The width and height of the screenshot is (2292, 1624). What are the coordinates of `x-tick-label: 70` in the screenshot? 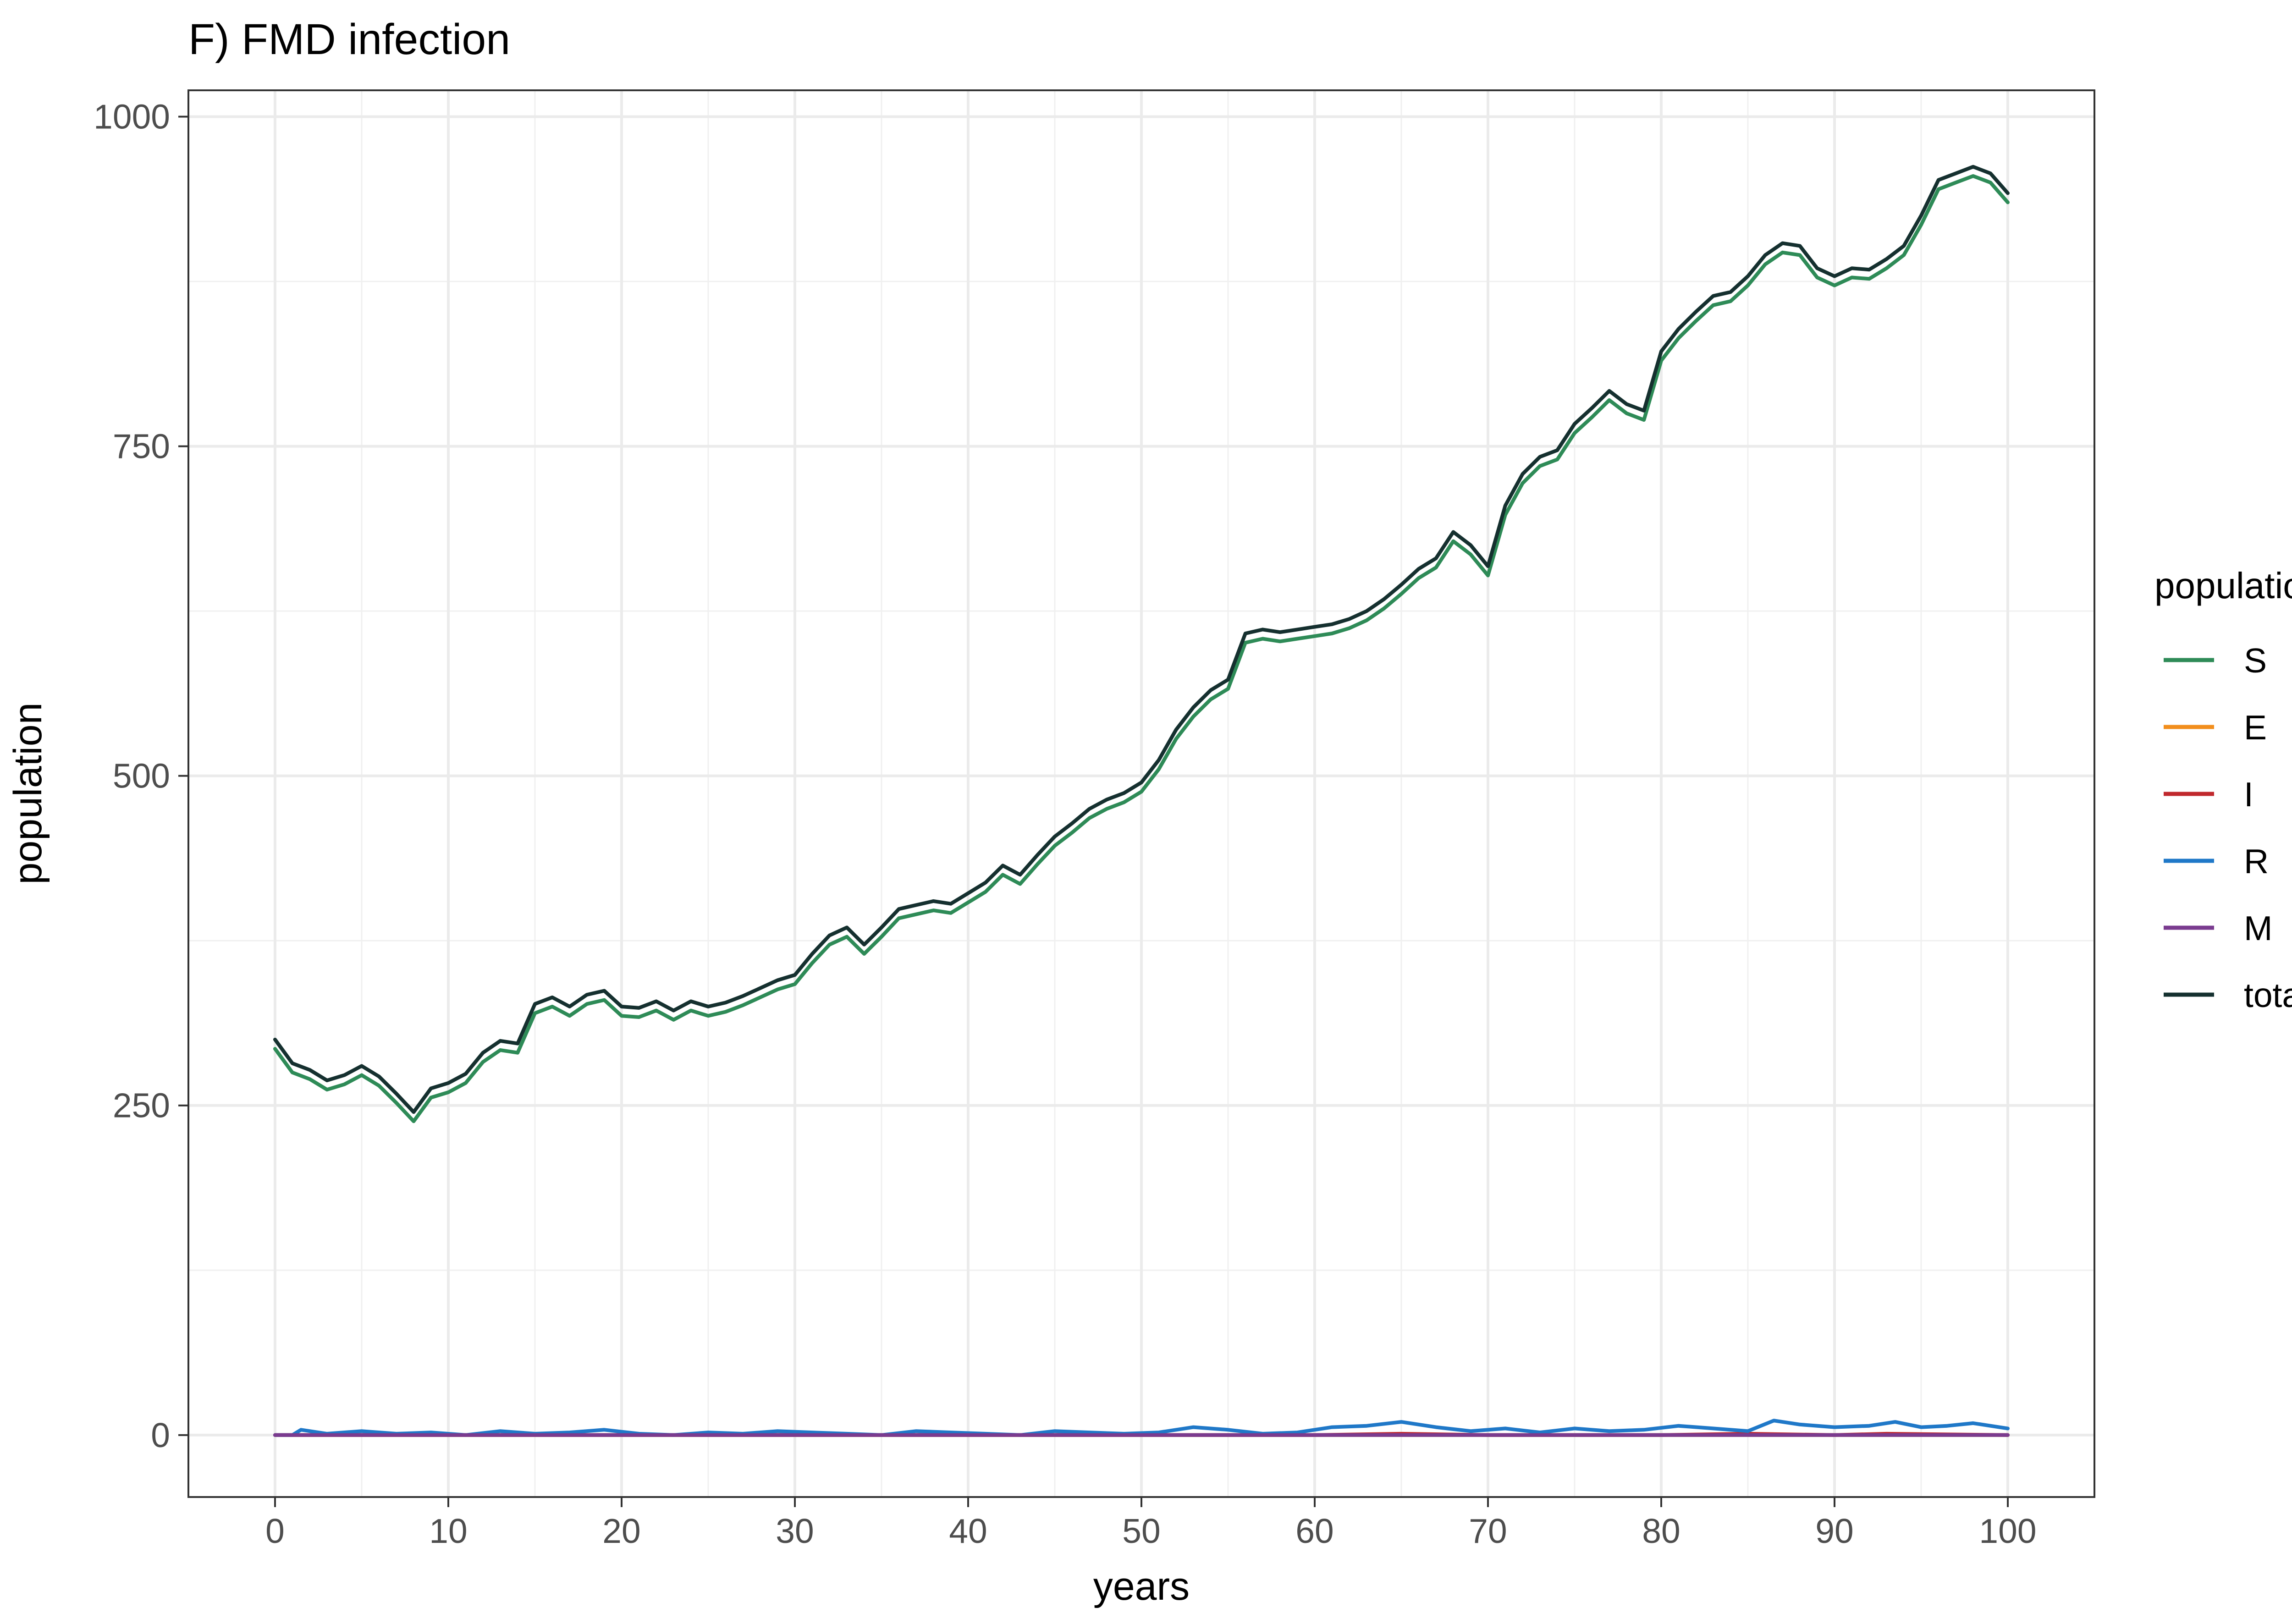 It's located at (1488, 1531).